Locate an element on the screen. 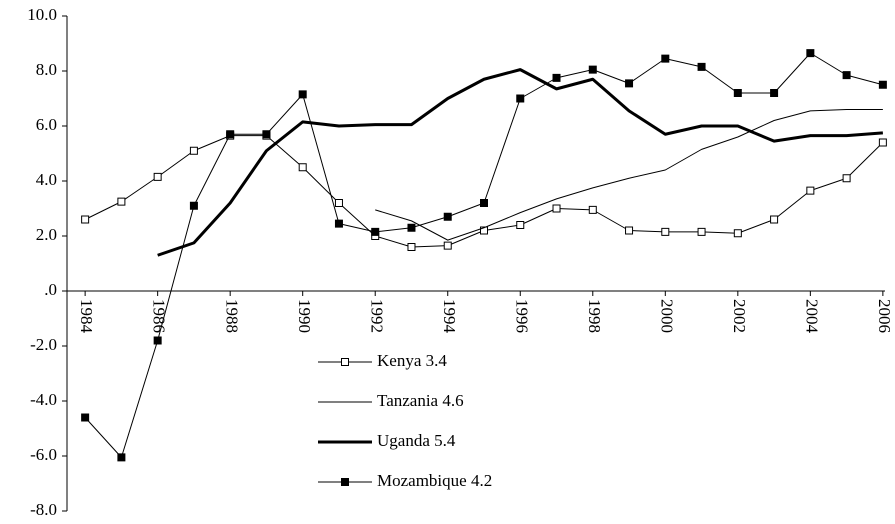 This screenshot has height=524, width=895. y-tick-label: .0 is located at coordinates (50, 289).